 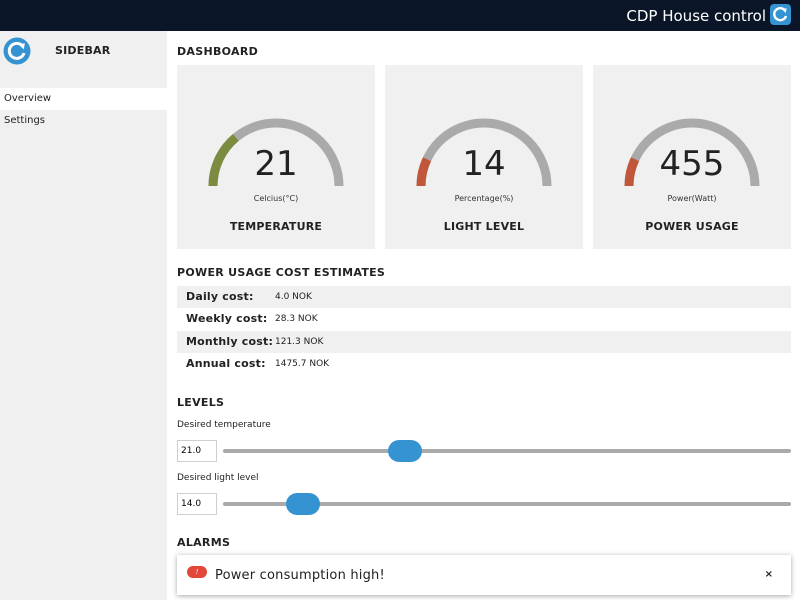 I want to click on temperature-gauge, so click(x=276, y=152).